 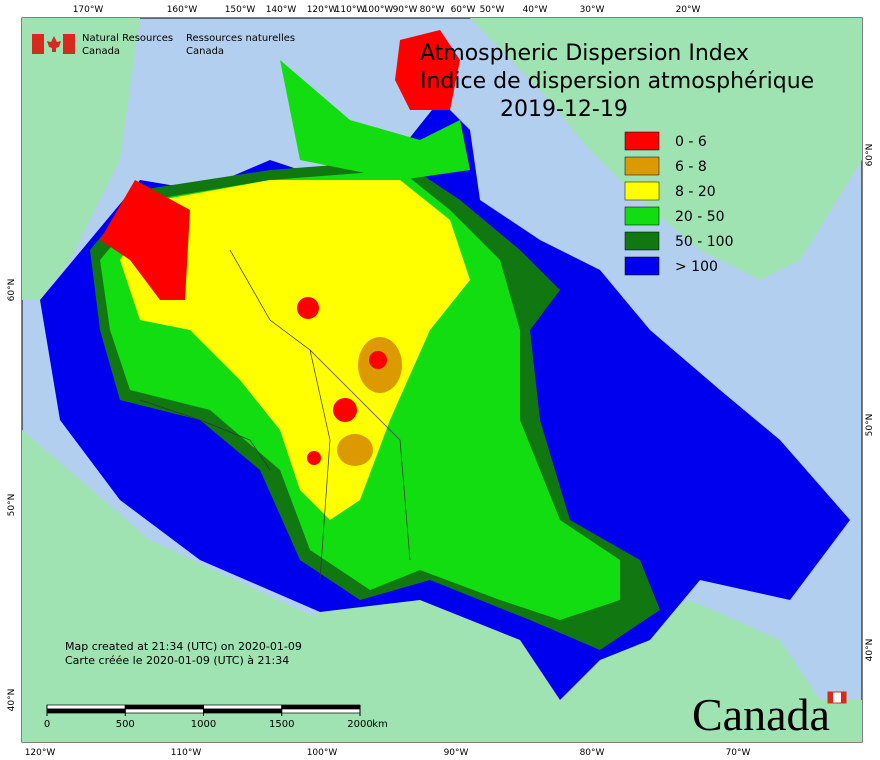 What do you see at coordinates (617, 81) in the screenshot?
I see `title-fr: Indice de dispersion atmosphérique` at bounding box center [617, 81].